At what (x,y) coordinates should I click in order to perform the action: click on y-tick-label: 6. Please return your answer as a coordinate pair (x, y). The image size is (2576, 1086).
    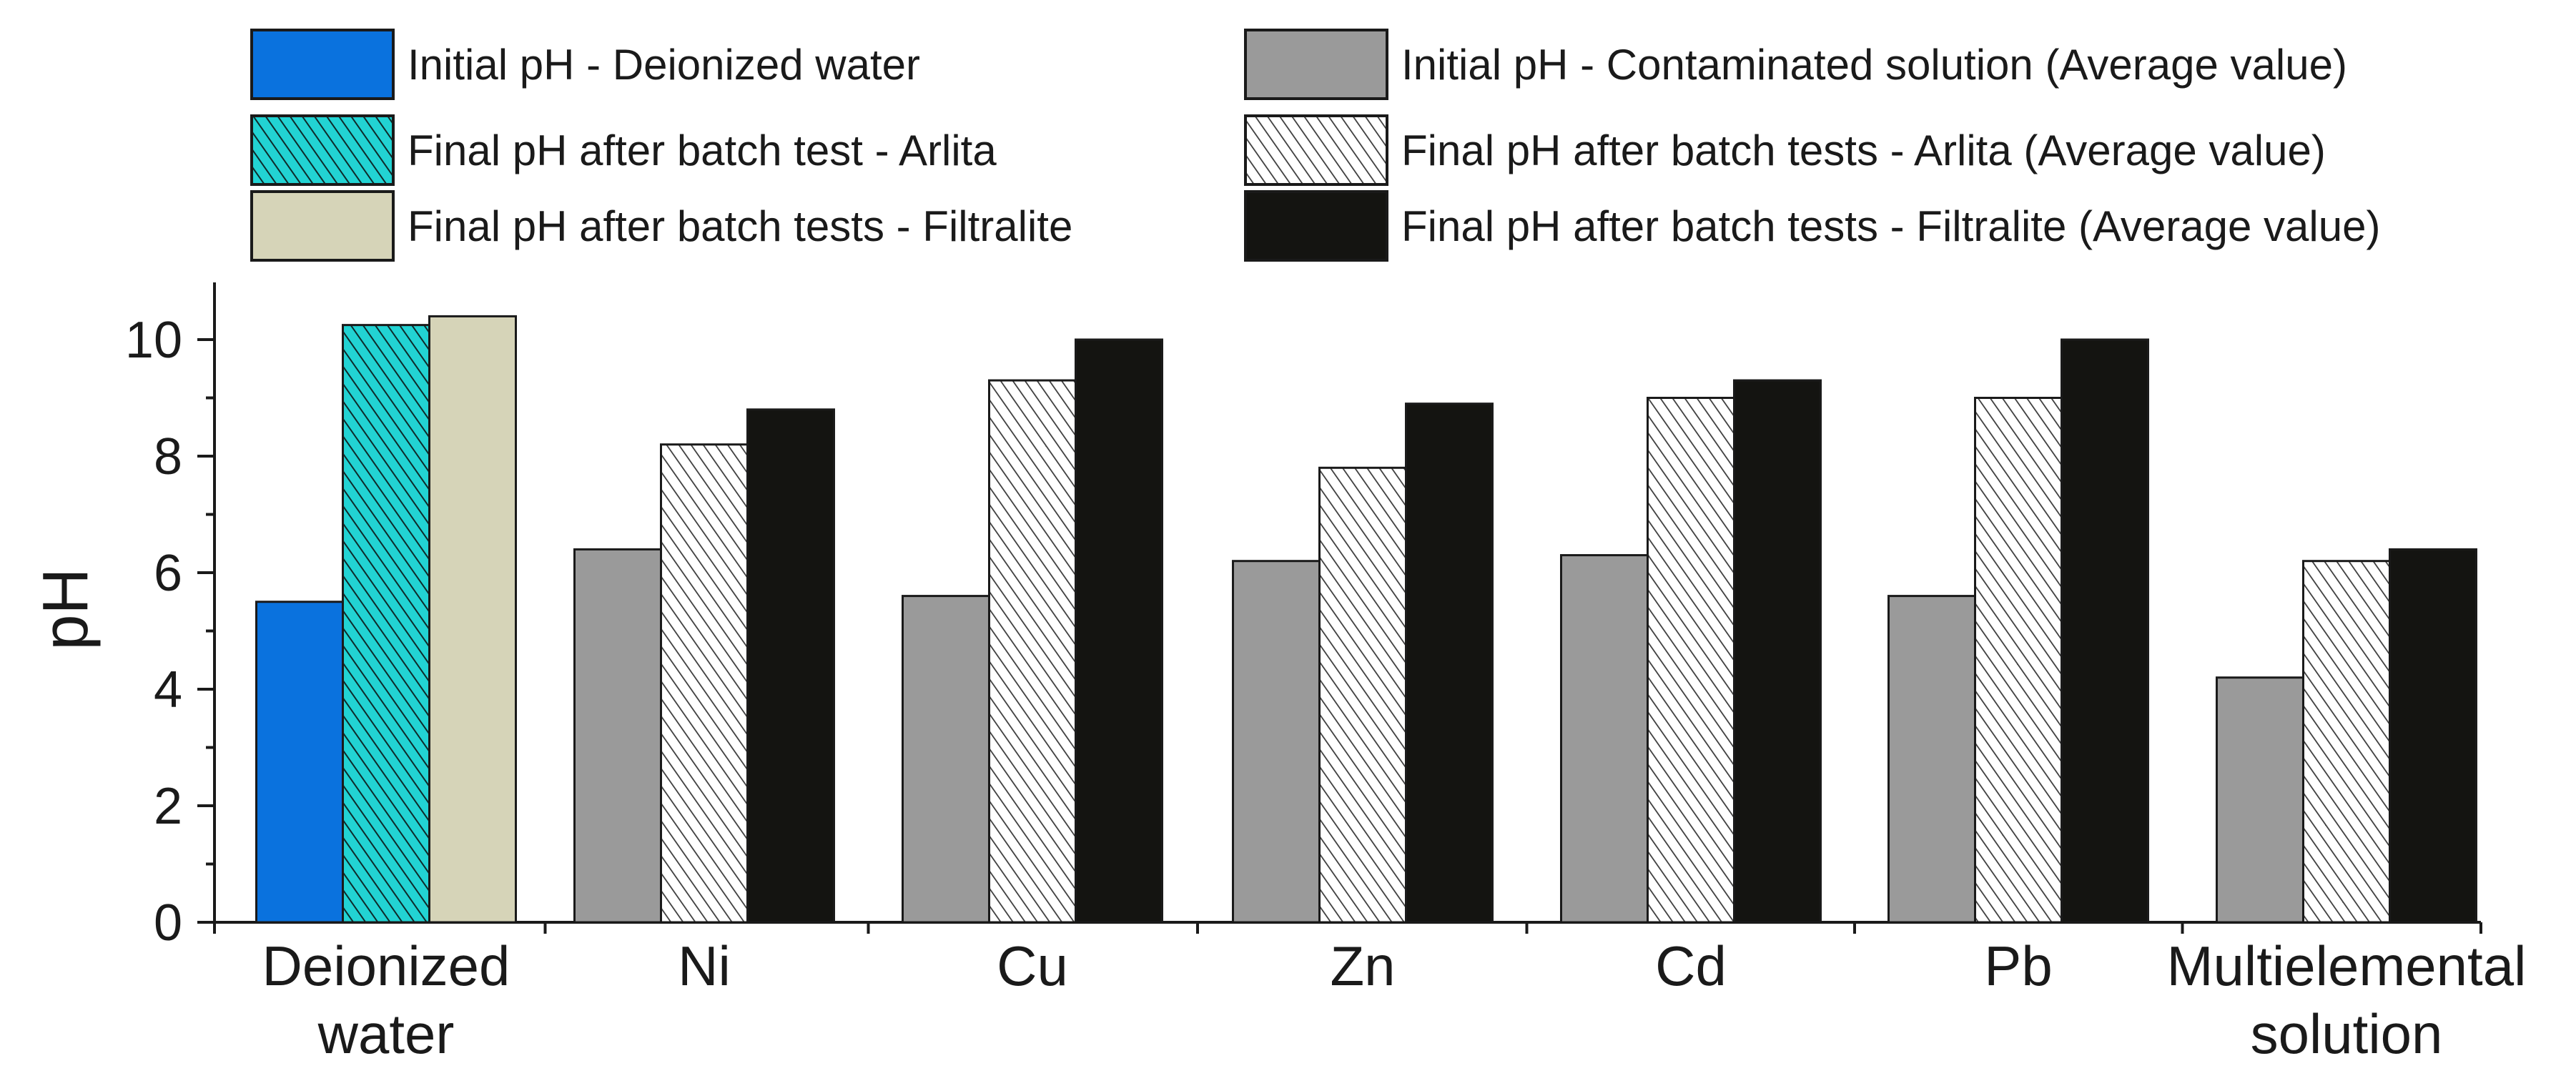
    Looking at the image, I should click on (168, 573).